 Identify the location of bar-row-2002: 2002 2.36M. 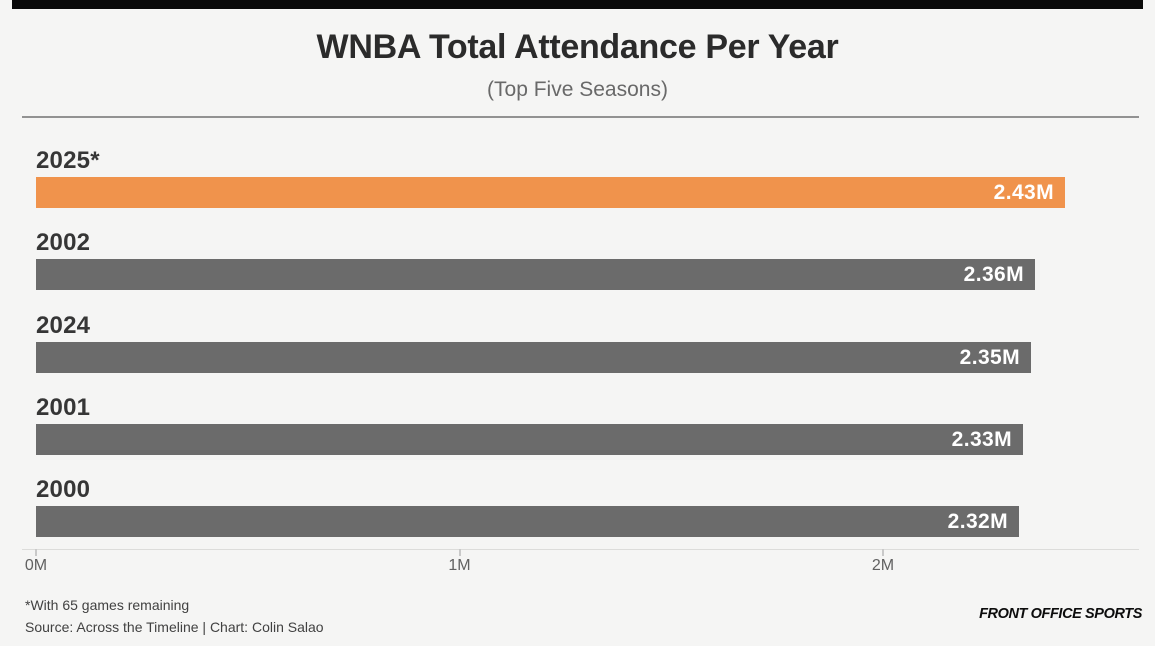
(535, 260).